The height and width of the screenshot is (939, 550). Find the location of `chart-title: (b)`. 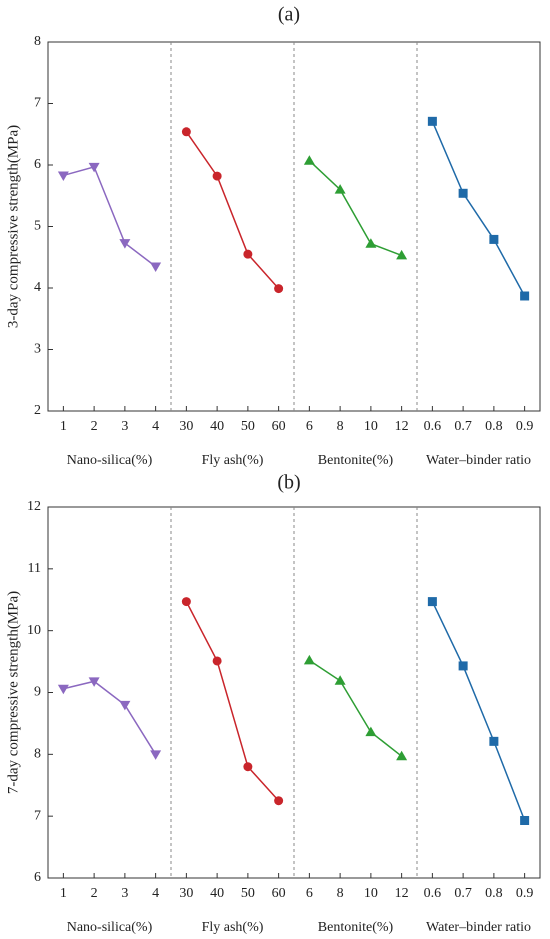

chart-title: (b) is located at coordinates (288, 483).